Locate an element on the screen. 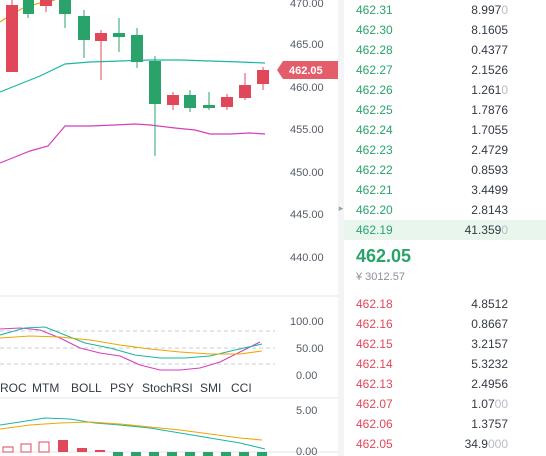 This screenshot has height=456, width=546. price-axis-label: 440.00 is located at coordinates (307, 258).